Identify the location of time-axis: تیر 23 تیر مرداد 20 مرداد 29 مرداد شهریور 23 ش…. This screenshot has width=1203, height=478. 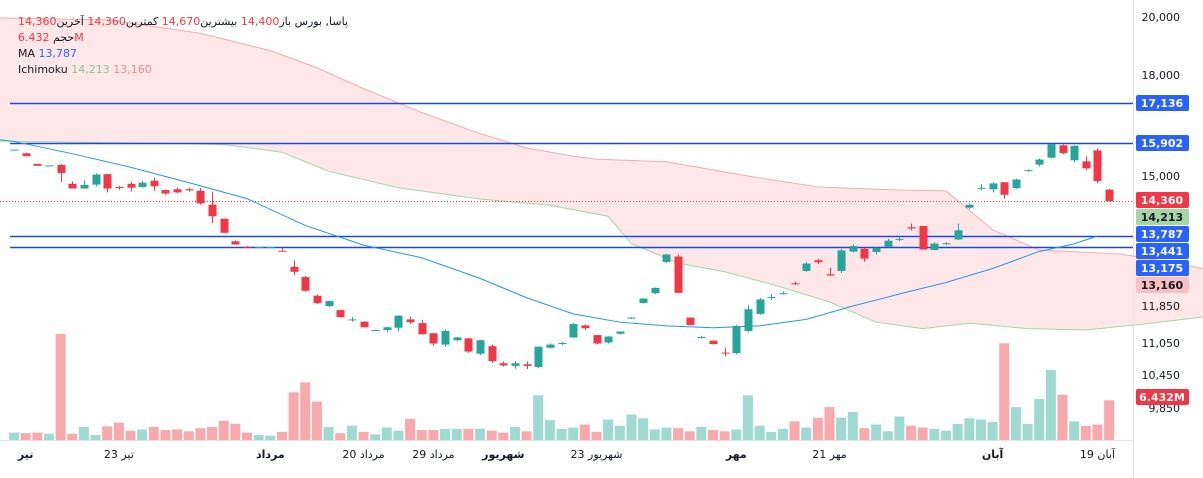
(566, 454).